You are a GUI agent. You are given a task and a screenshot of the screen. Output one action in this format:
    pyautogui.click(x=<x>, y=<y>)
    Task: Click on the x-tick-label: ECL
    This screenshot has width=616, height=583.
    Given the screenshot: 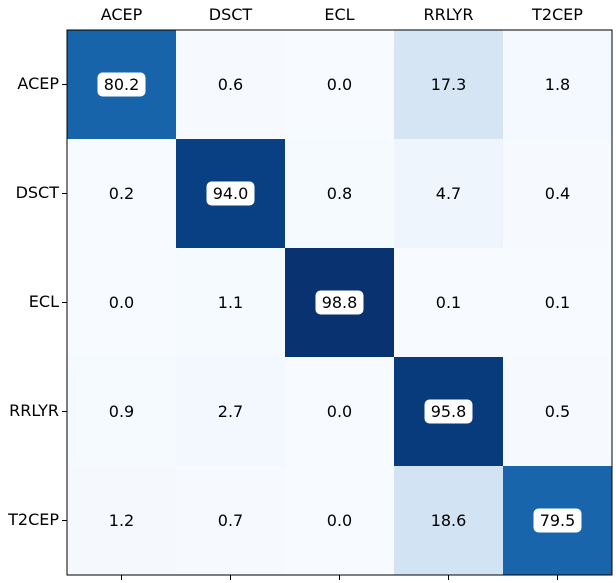 What is the action you would take?
    pyautogui.click(x=339, y=14)
    